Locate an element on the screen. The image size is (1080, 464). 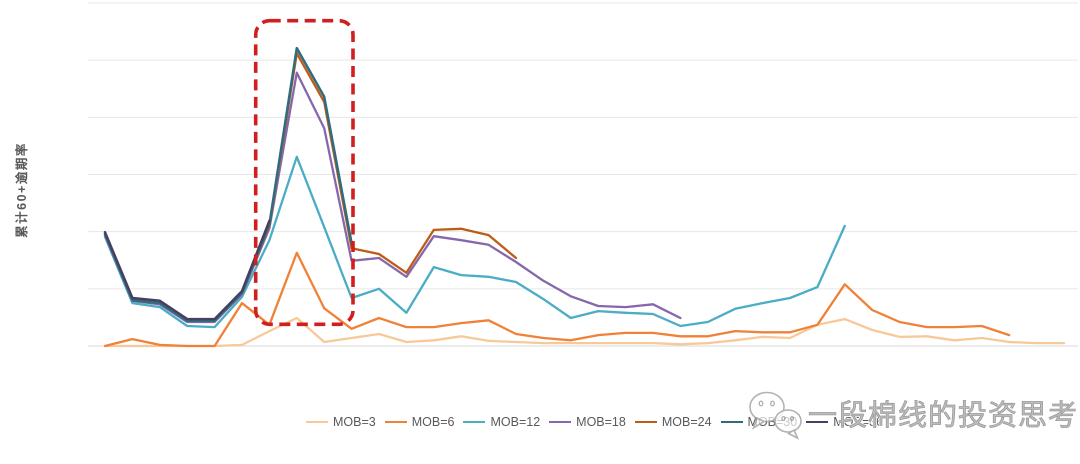
series-line-MOB=30 is located at coordinates (228, 184).